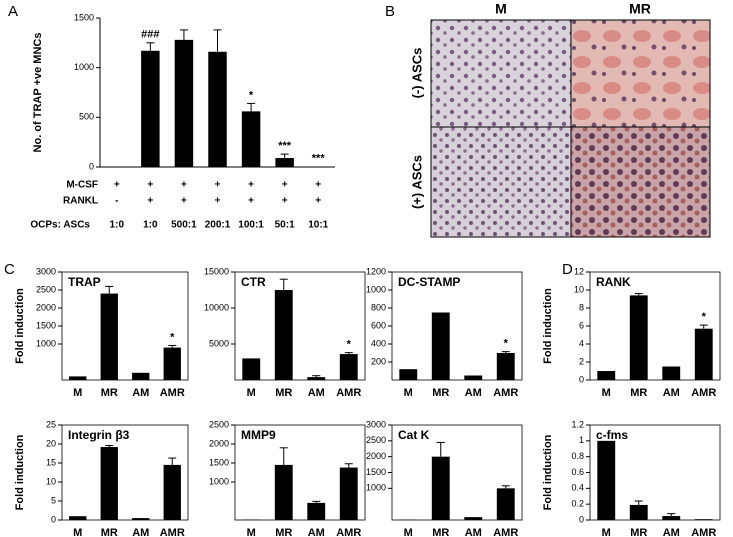  I want to click on chart-title: TRAP, so click(84, 282).